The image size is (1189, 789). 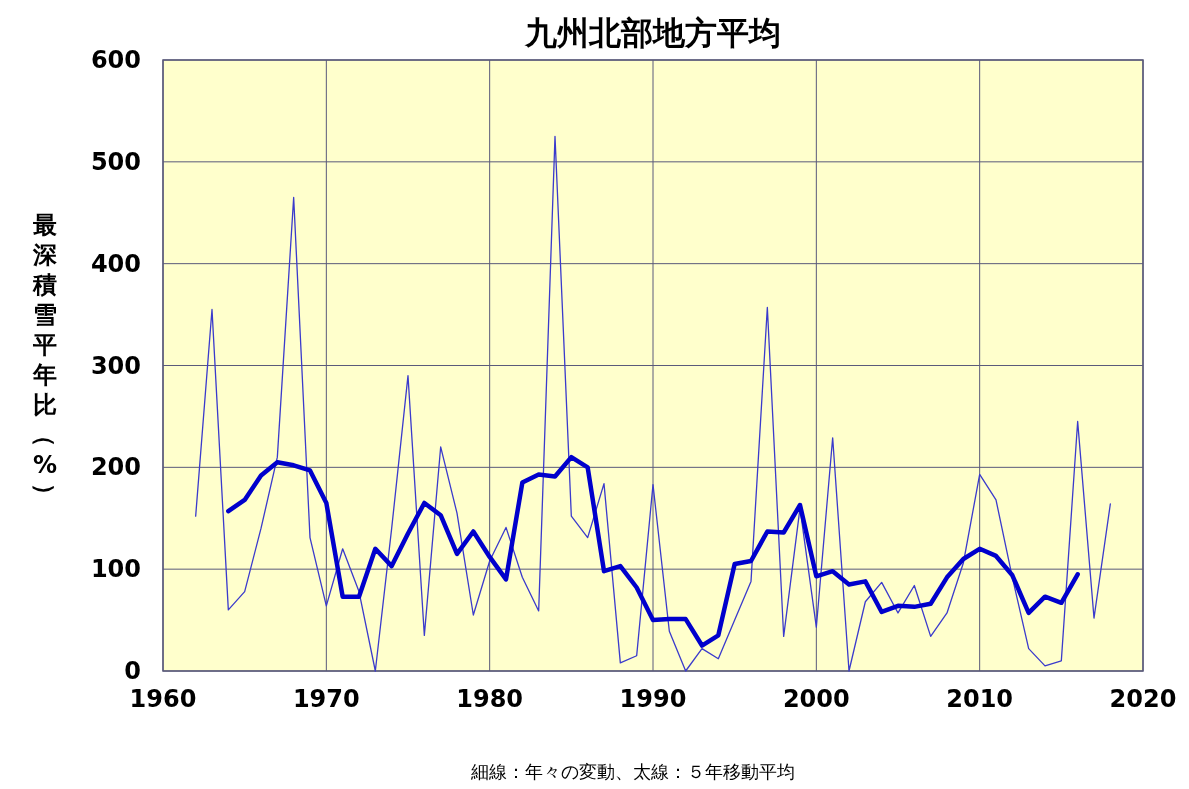 I want to click on y-tick-label: 100, so click(x=115, y=569).